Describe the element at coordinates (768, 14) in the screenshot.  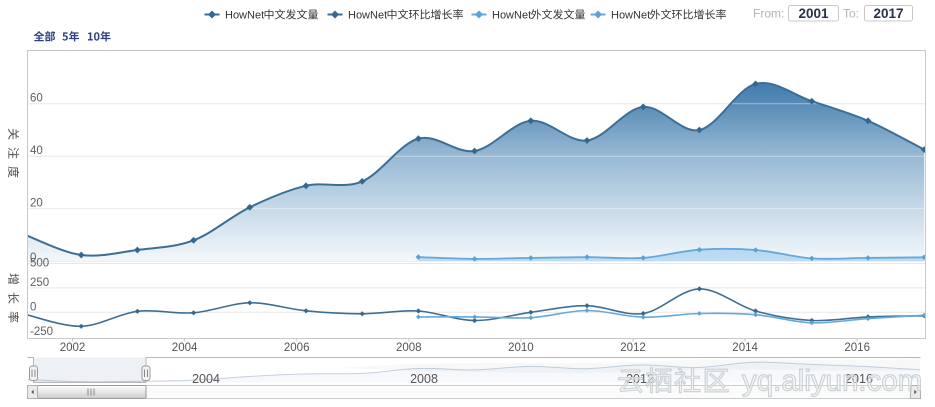
I see `svg-text: From:` at that location.